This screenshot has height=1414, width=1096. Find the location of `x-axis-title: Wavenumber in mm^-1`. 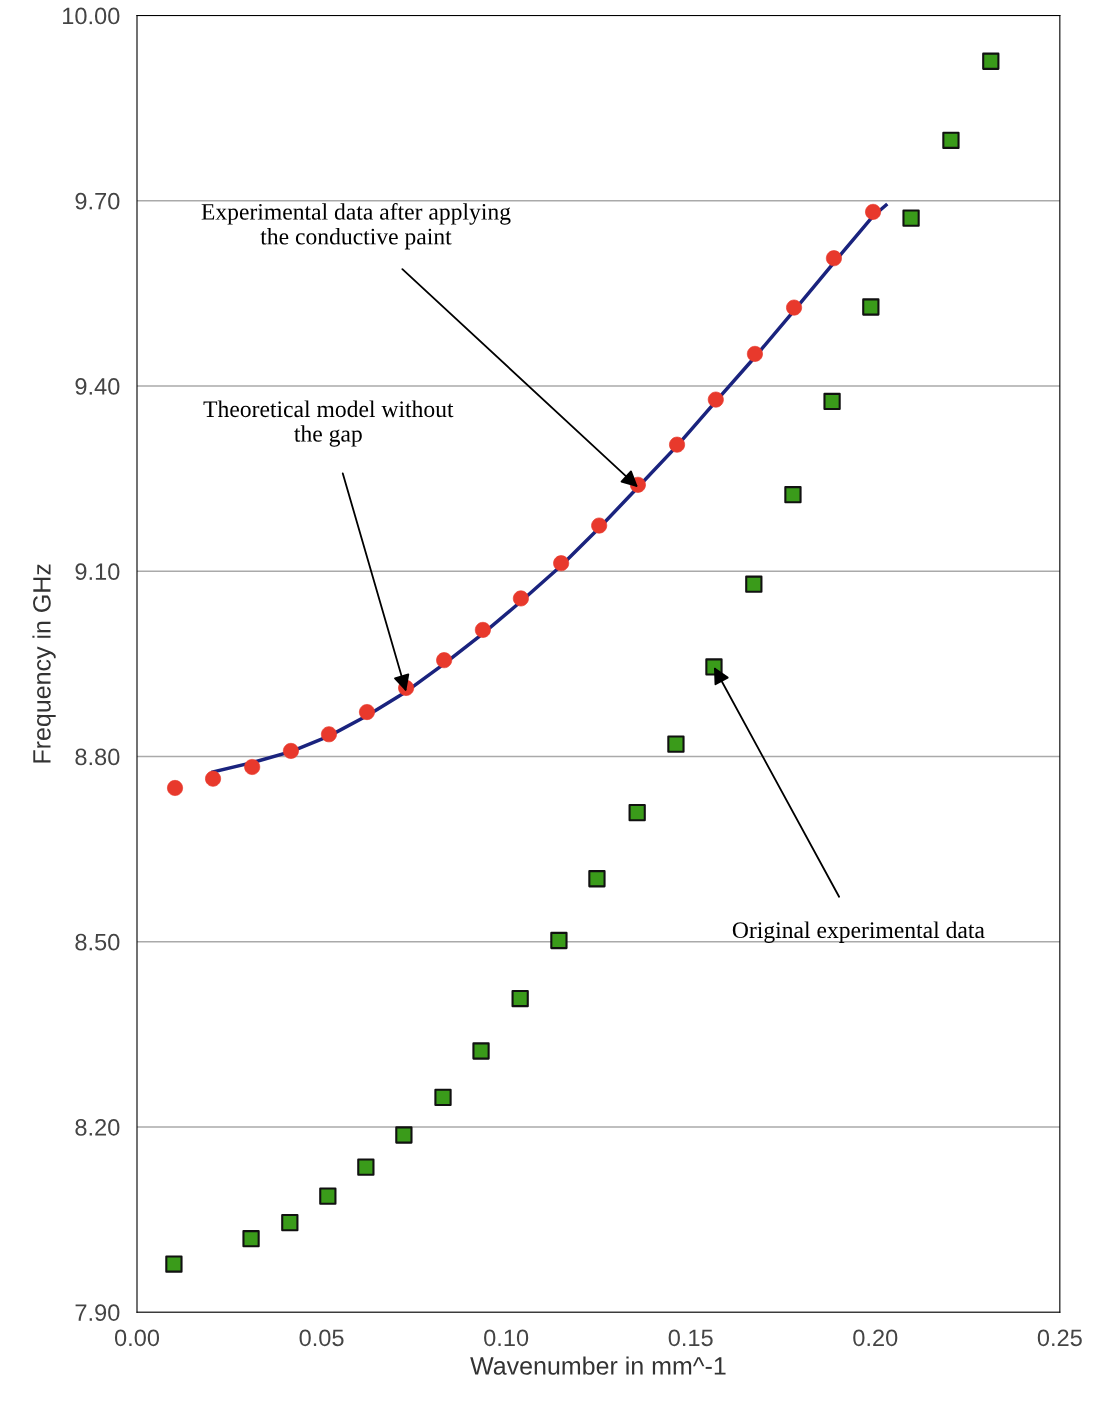

x-axis-title: Wavenumber in mm^-1 is located at coordinates (598, 1365).